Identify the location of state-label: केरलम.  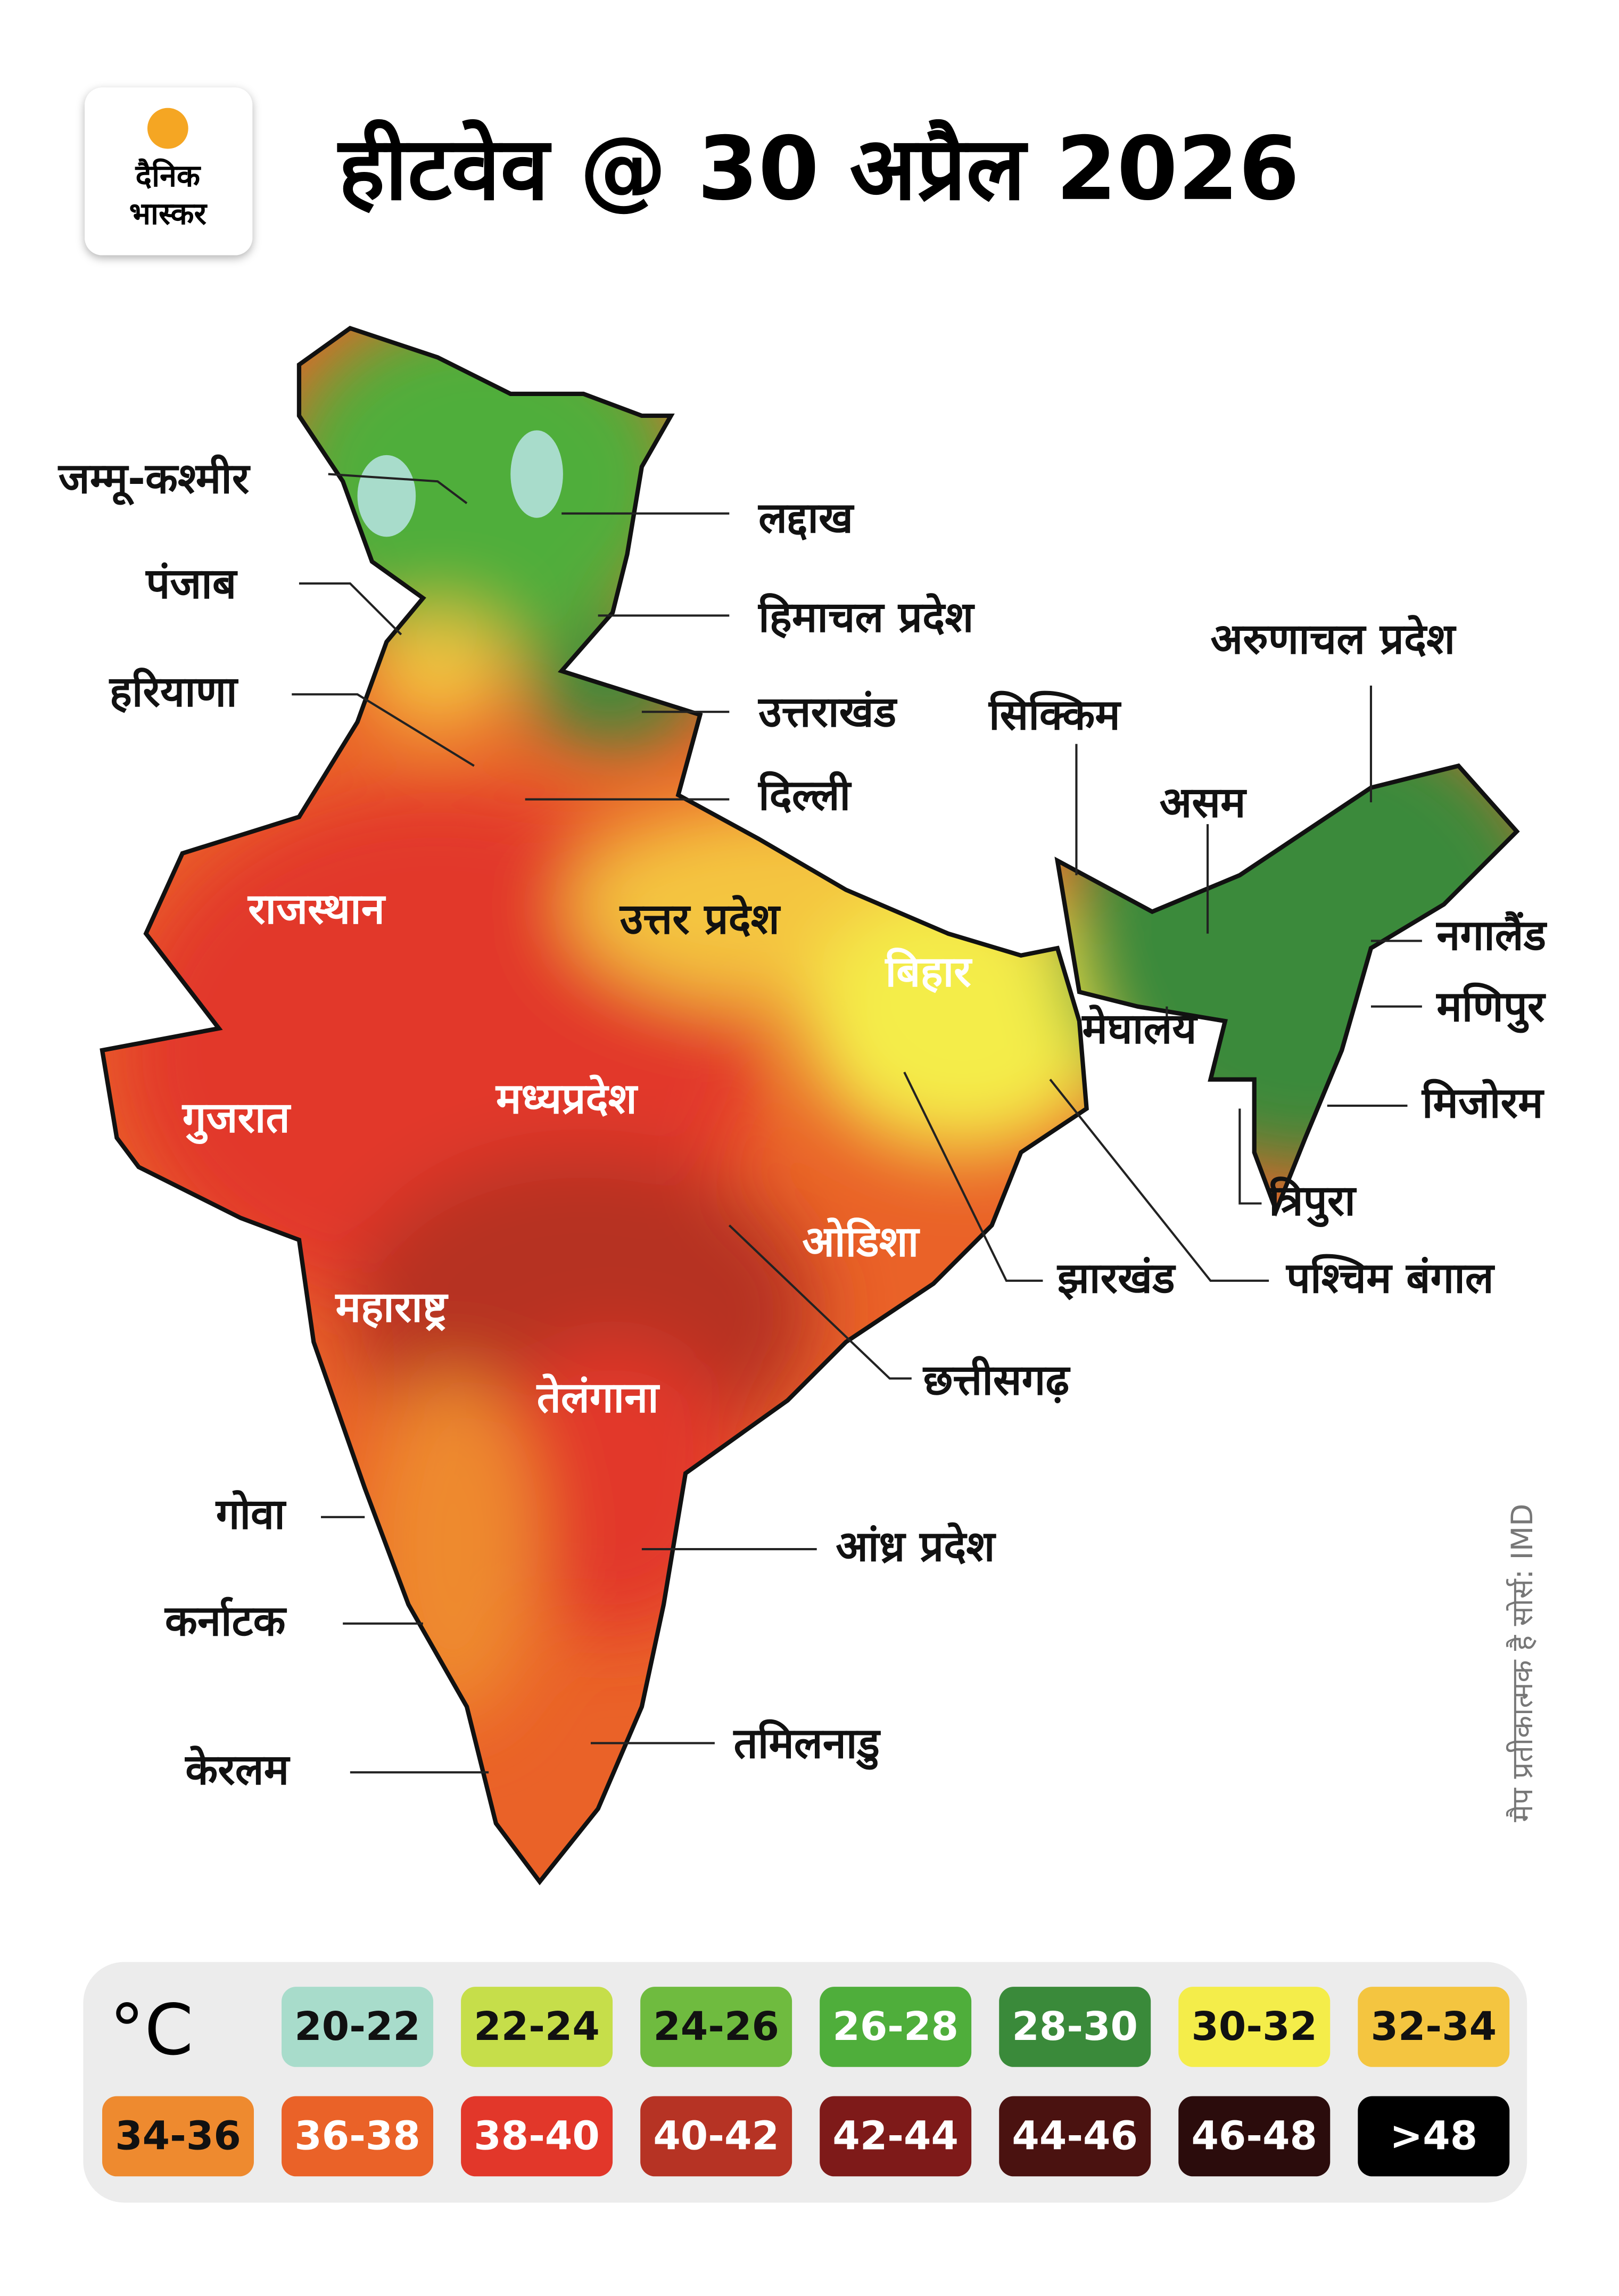
(237, 1769).